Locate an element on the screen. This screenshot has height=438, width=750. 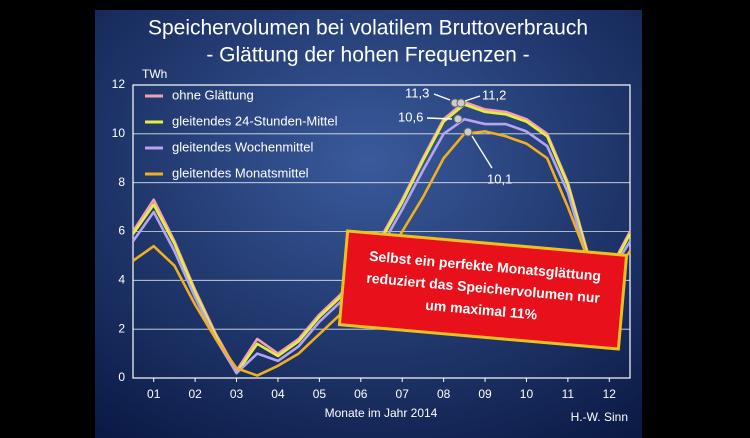
legend-label: gleitendes Monatsmittel is located at coordinates (240, 172).